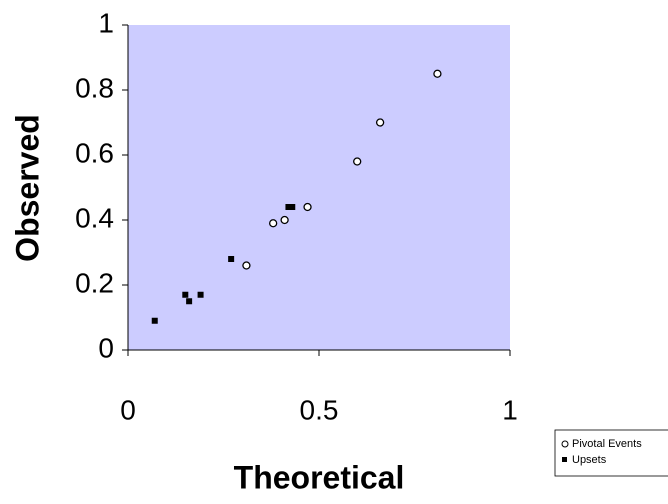 This screenshot has width=668, height=504. I want to click on y-tick-label: 0, so click(106, 347).